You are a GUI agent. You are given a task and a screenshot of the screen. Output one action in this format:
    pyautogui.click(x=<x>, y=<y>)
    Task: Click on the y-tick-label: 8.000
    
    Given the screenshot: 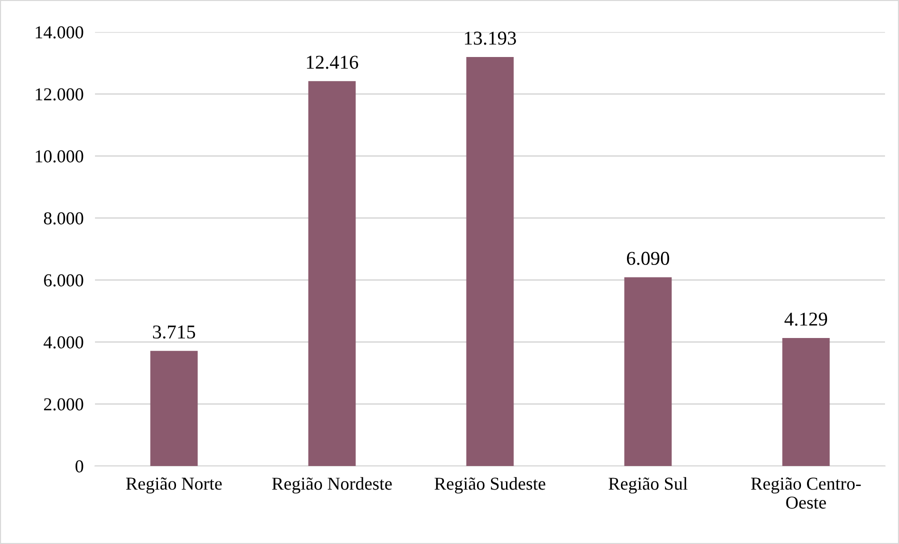 What is the action you would take?
    pyautogui.click(x=64, y=218)
    